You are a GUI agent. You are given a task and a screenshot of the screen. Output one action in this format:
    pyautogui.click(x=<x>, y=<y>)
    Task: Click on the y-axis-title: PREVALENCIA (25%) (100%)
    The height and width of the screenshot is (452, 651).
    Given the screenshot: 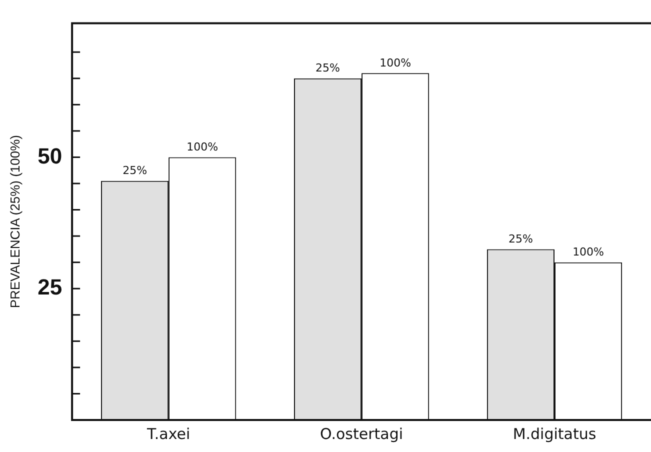 What is the action you would take?
    pyautogui.click(x=14, y=221)
    